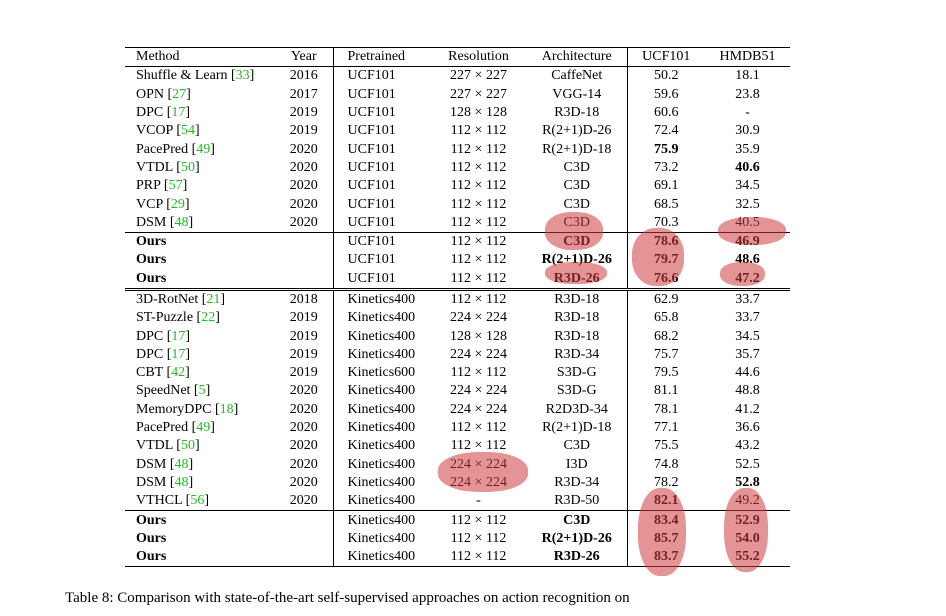 Image resolution: width=946 pixels, height=616 pixels. Describe the element at coordinates (666, 278) in the screenshot. I see `table-cell: 76.6` at that location.